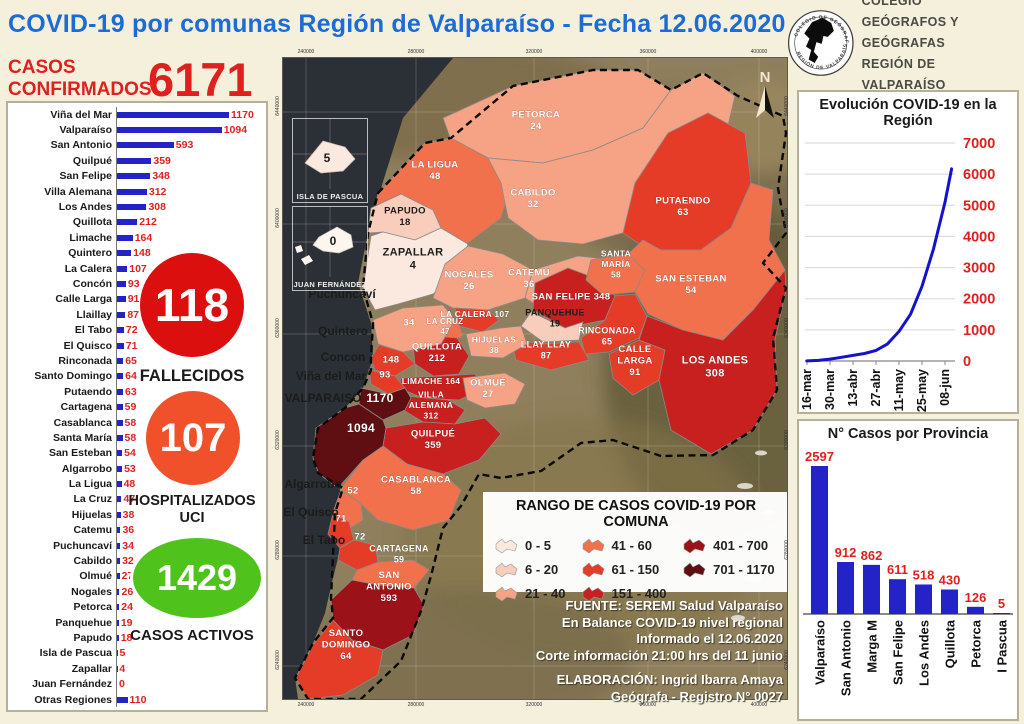  I want to click on commune-quintero, so click(393, 360).